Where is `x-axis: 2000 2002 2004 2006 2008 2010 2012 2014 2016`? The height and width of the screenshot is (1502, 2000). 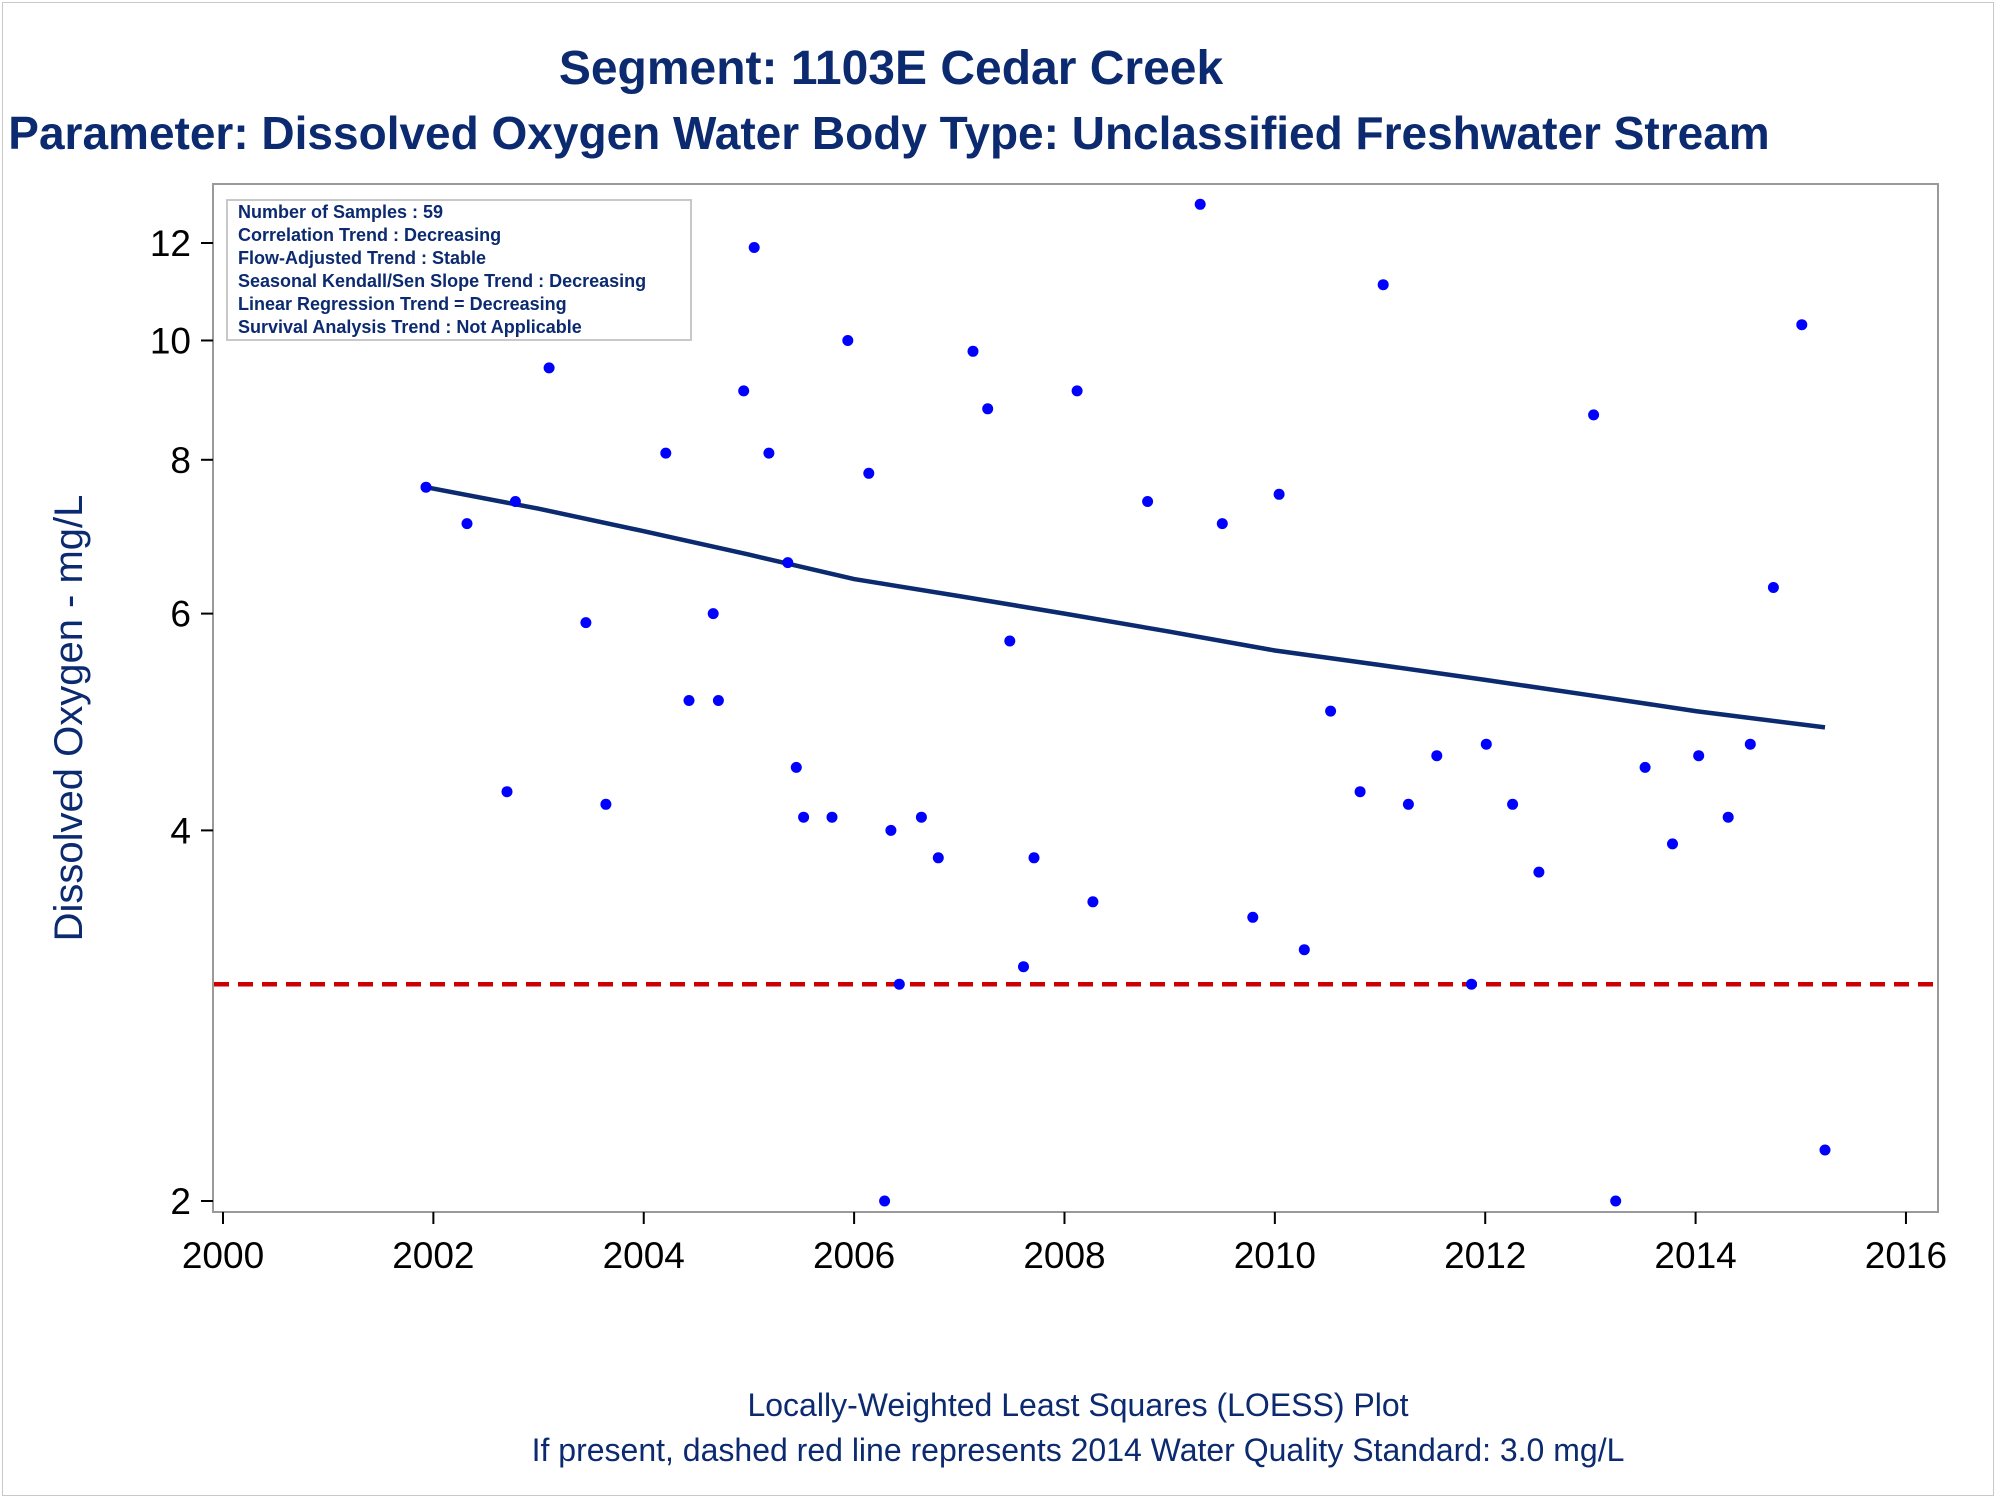
x-axis: 2000 2002 2004 2006 2008 2010 2012 2014 2016 is located at coordinates (1064, 1244).